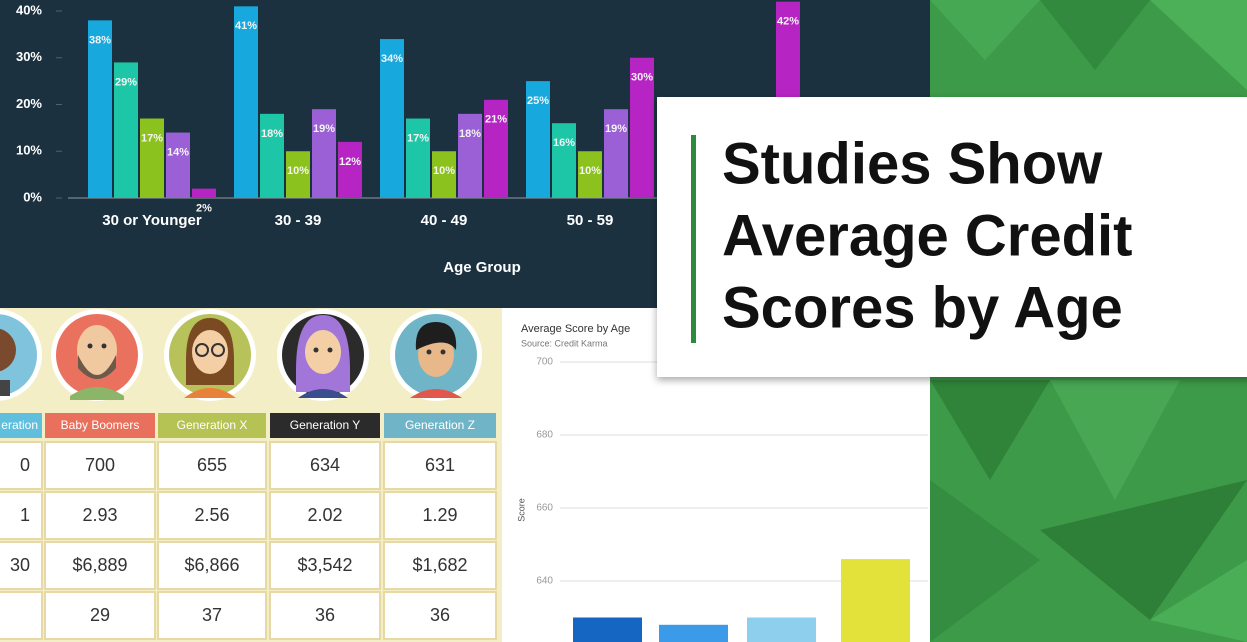 Image resolution: width=1247 pixels, height=642 pixels. Describe the element at coordinates (544, 362) in the screenshot. I see `y-tick-label: 700` at that location.